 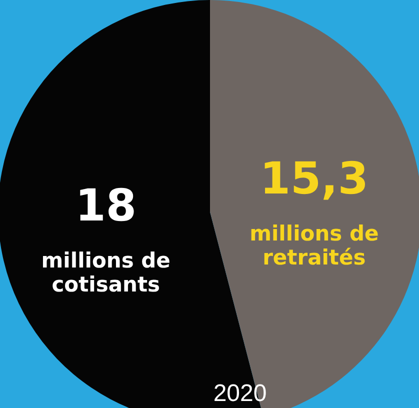 What do you see at coordinates (105, 206) in the screenshot?
I see `data-label: 18` at bounding box center [105, 206].